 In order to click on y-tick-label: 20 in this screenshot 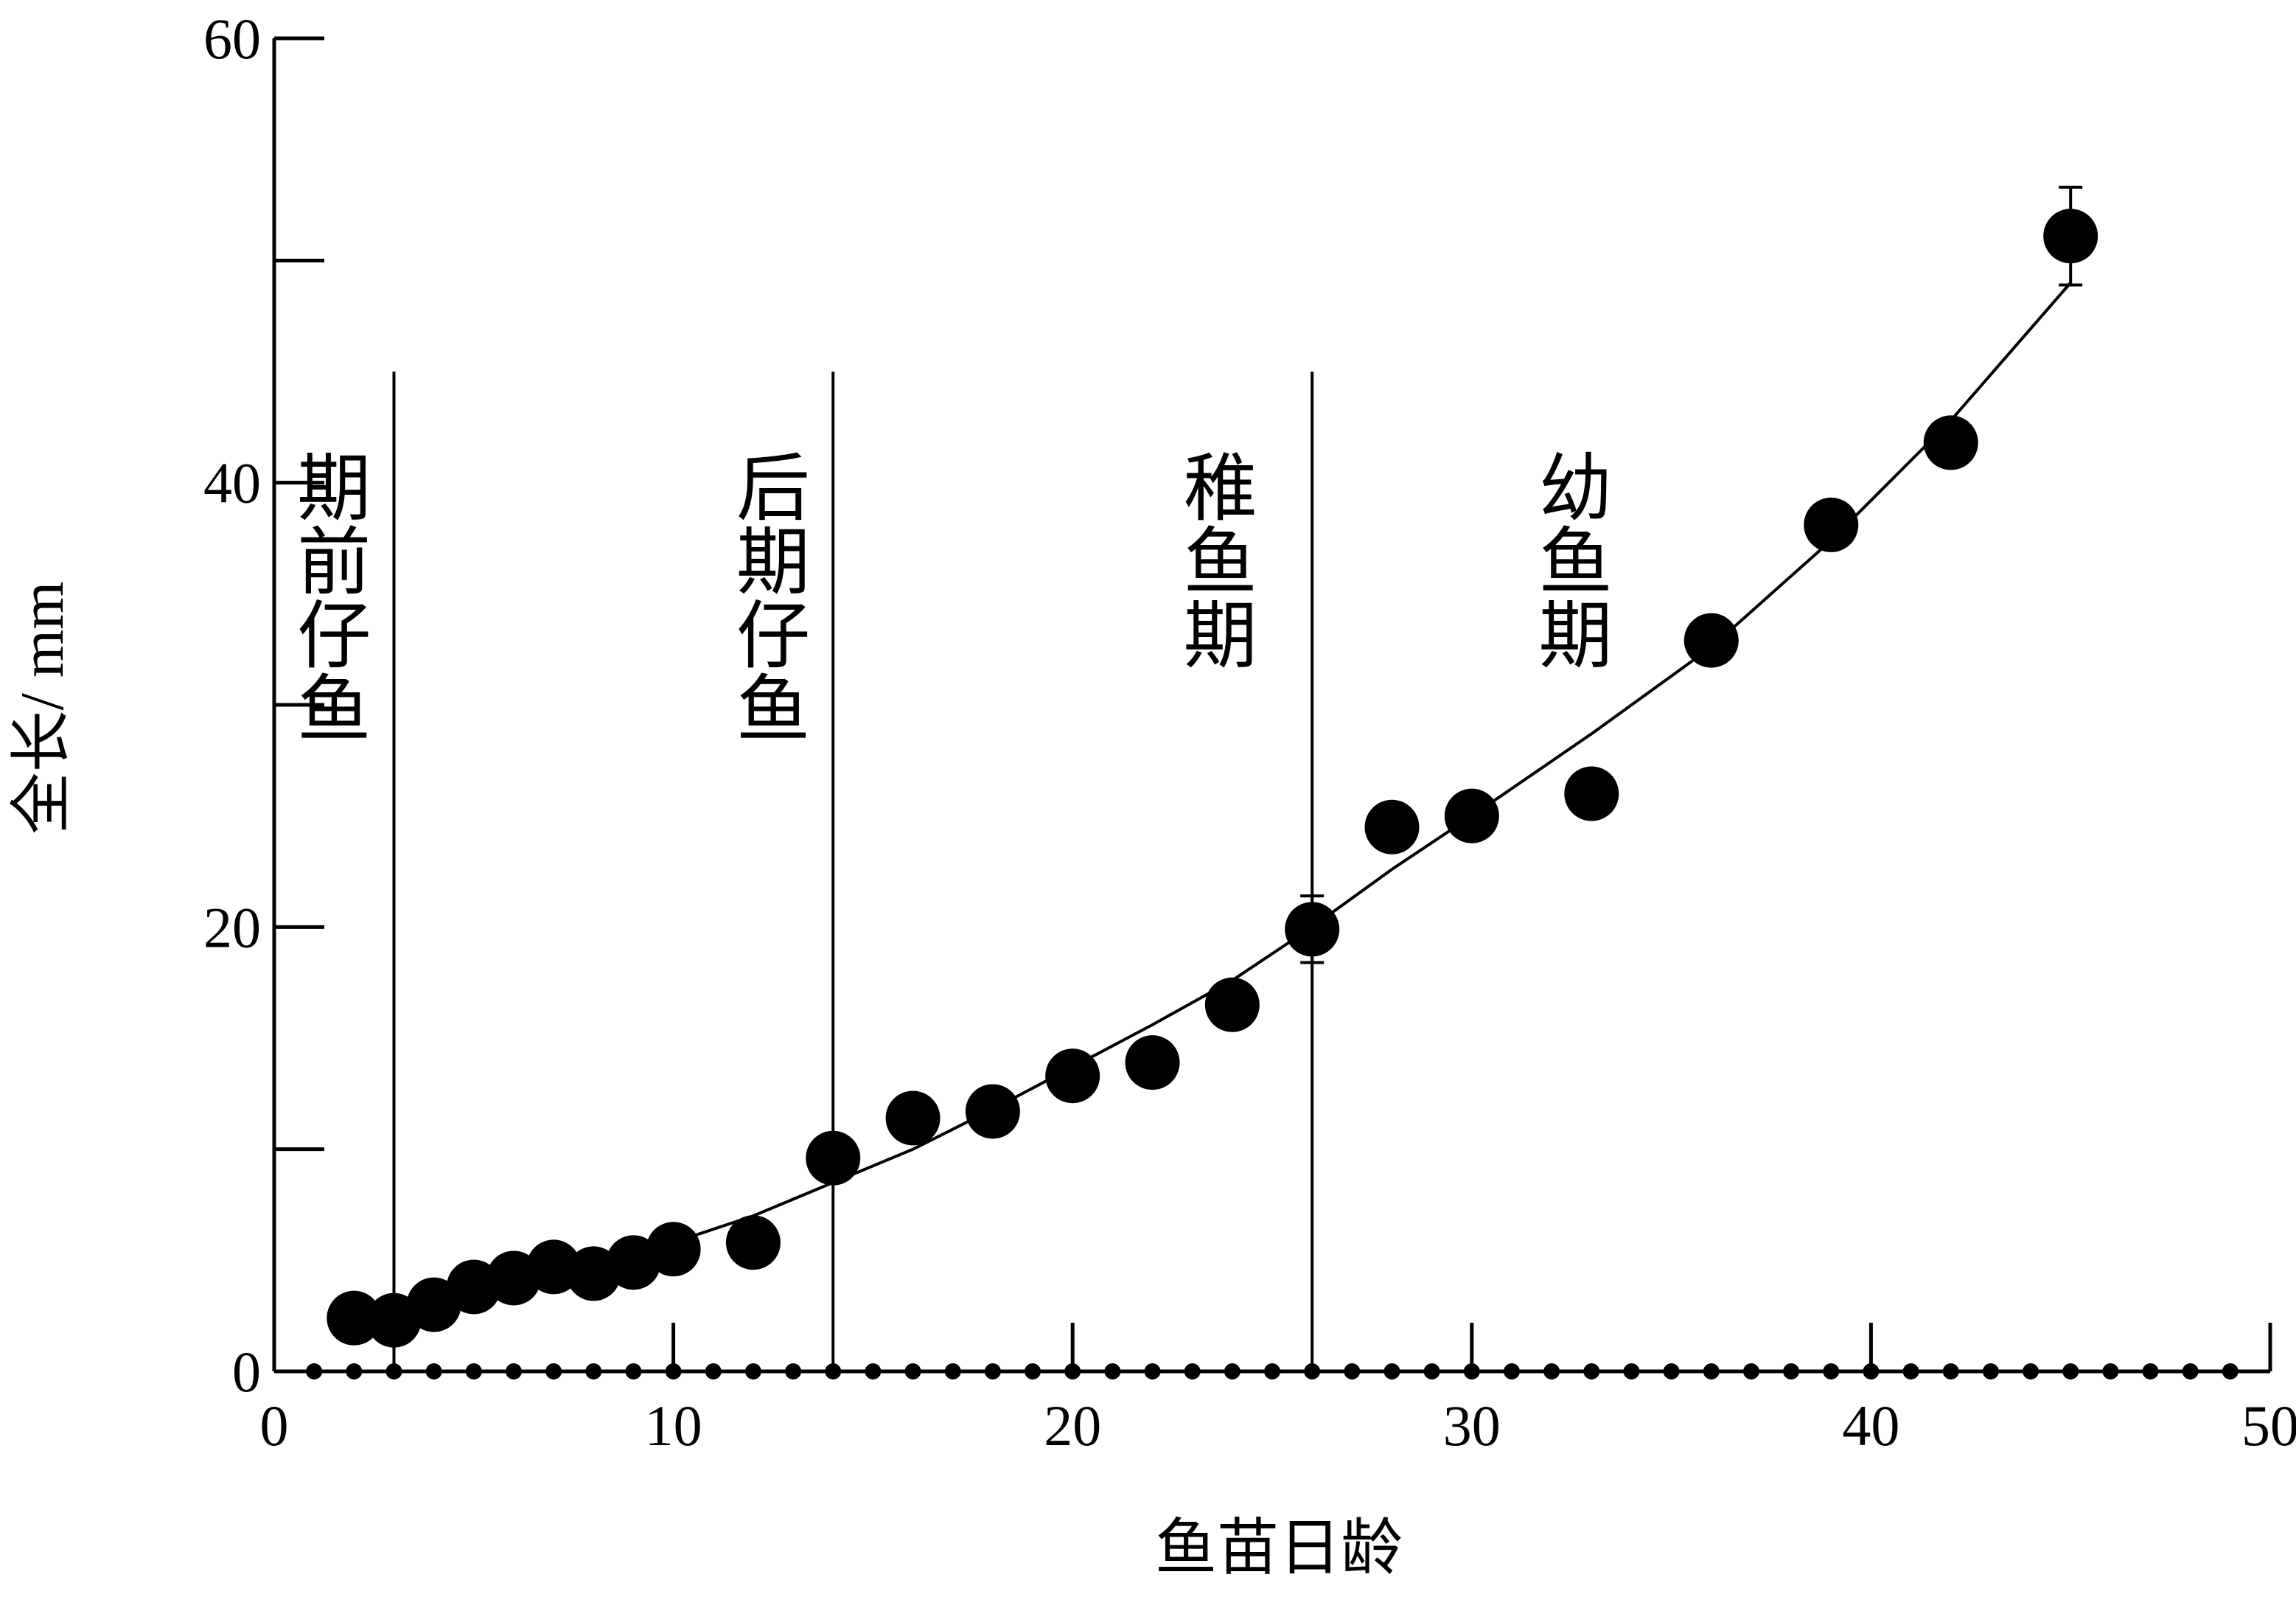, I will do `click(232, 927)`.